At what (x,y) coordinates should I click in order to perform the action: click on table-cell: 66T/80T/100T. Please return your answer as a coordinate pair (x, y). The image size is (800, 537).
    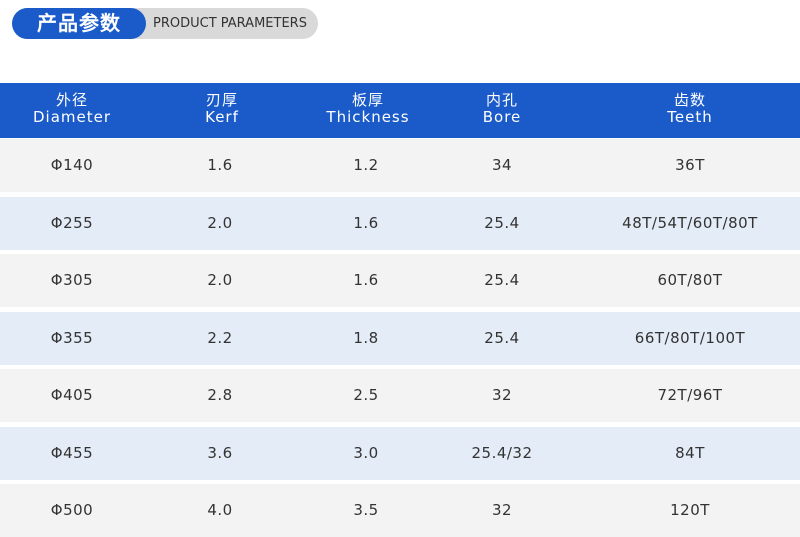
    Looking at the image, I should click on (690, 337).